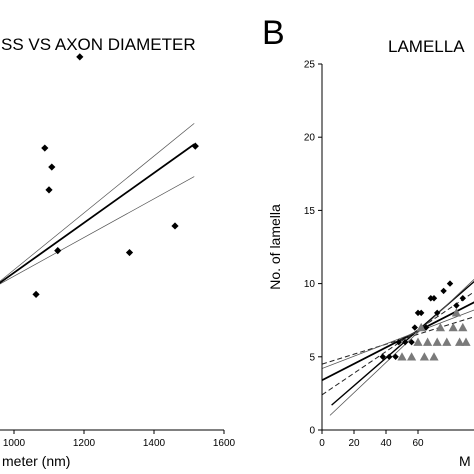 This screenshot has height=474, width=474. What do you see at coordinates (426, 46) in the screenshot?
I see `panel-b-title: LAMELLA` at bounding box center [426, 46].